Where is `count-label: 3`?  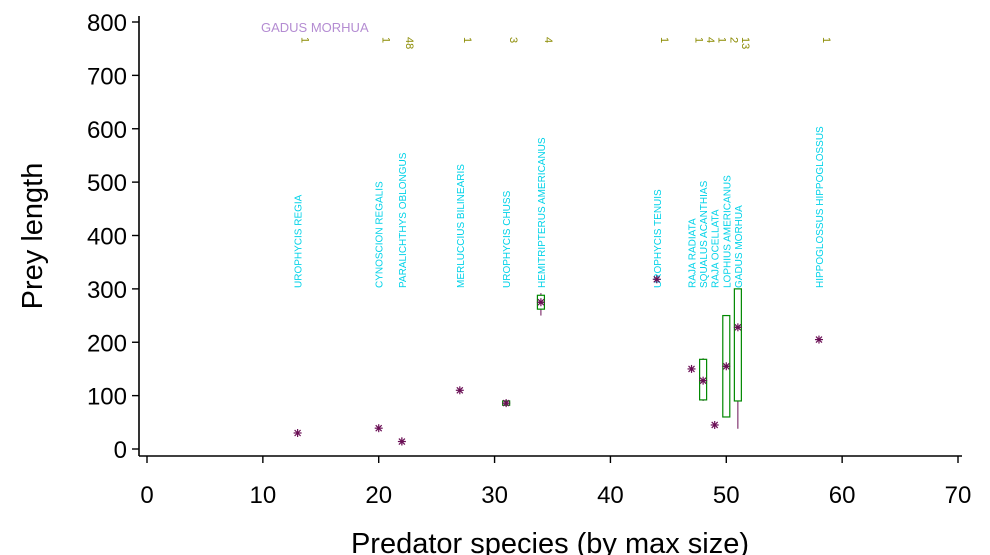
count-label: 3 is located at coordinates (513, 40).